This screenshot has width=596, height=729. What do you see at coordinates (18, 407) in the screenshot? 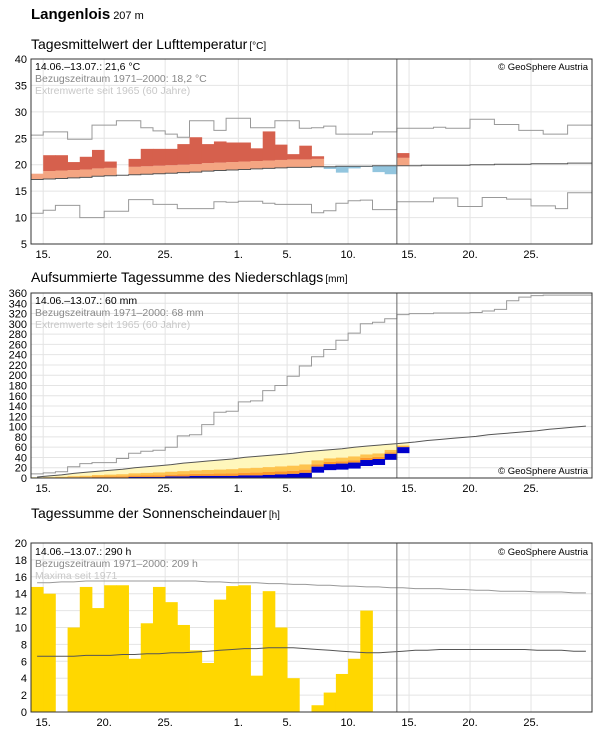
I see `precip-ytick-label: 140` at bounding box center [18, 407].